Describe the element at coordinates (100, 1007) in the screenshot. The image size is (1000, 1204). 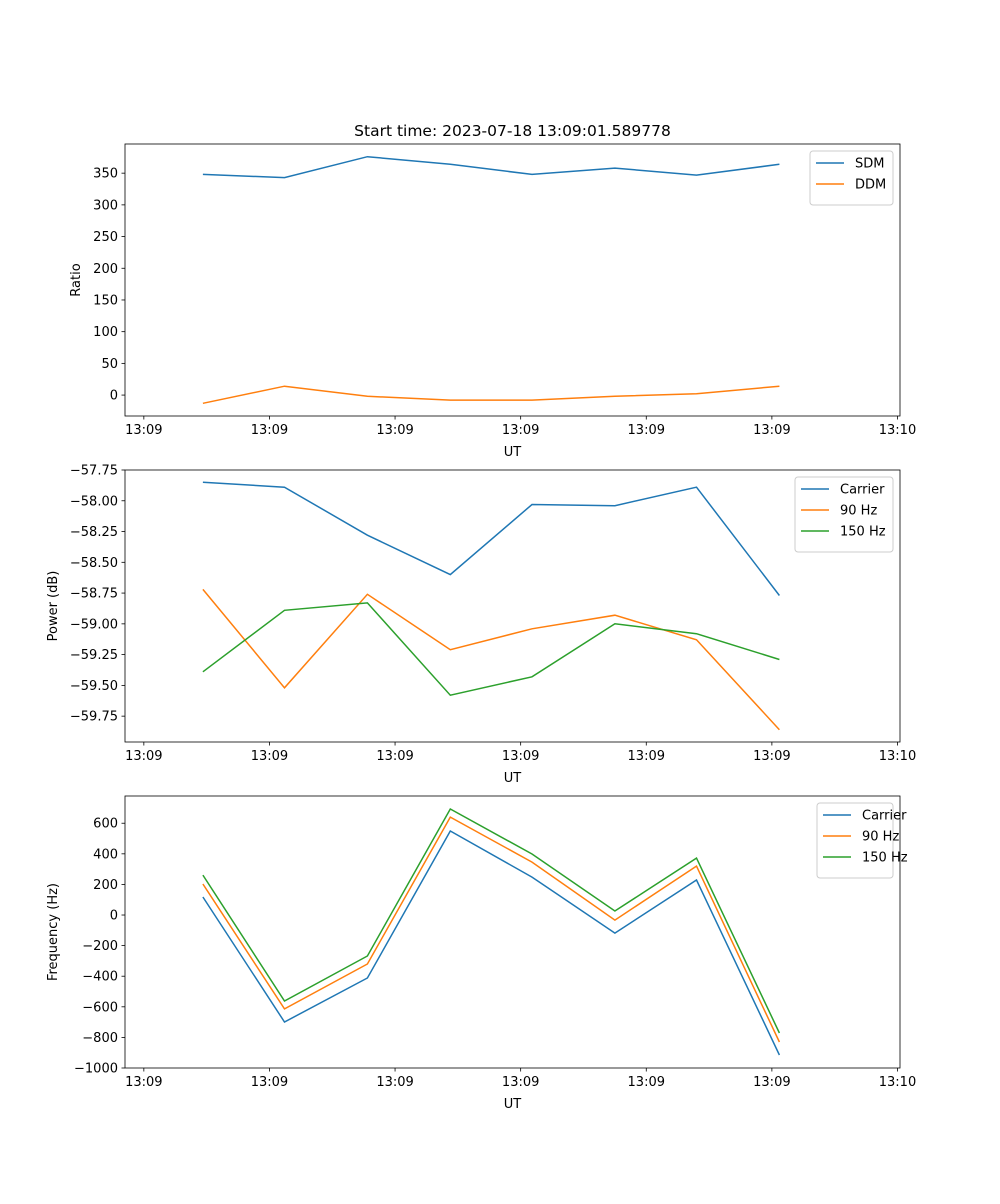
I see `y-tick-label: −600` at that location.